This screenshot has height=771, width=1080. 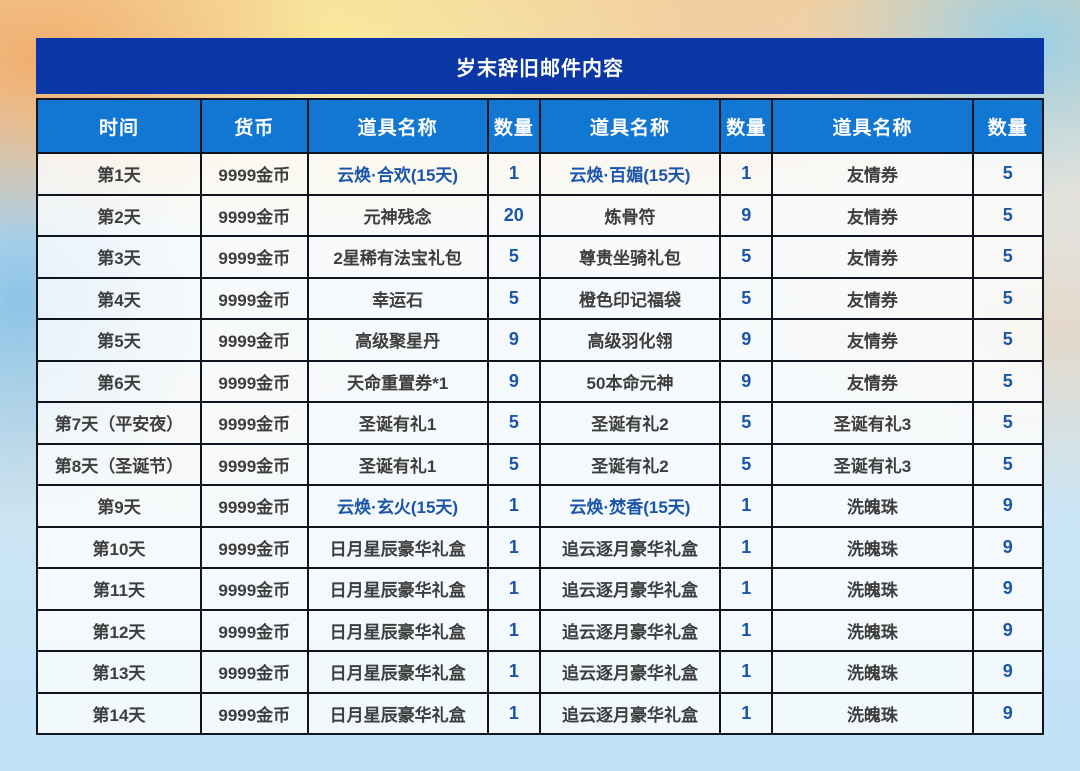 I want to click on table-row: 第14天 9999金币 日月星辰豪华礼盒 1 追云逐月豪华礼盒 1 洗魄珠 9, so click(x=540, y=713).